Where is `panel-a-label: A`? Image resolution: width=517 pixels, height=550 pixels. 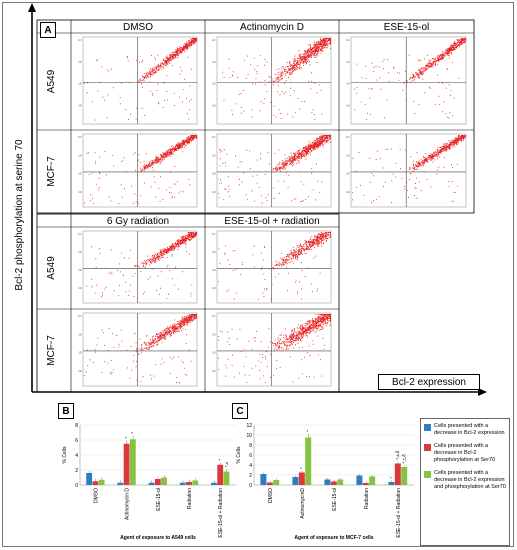 panel-a-label: A is located at coordinates (48, 30).